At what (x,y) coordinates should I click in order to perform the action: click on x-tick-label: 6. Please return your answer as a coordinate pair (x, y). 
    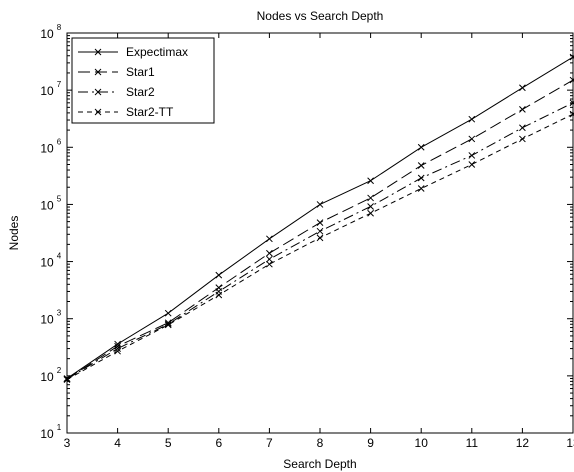
    Looking at the image, I should click on (218, 443).